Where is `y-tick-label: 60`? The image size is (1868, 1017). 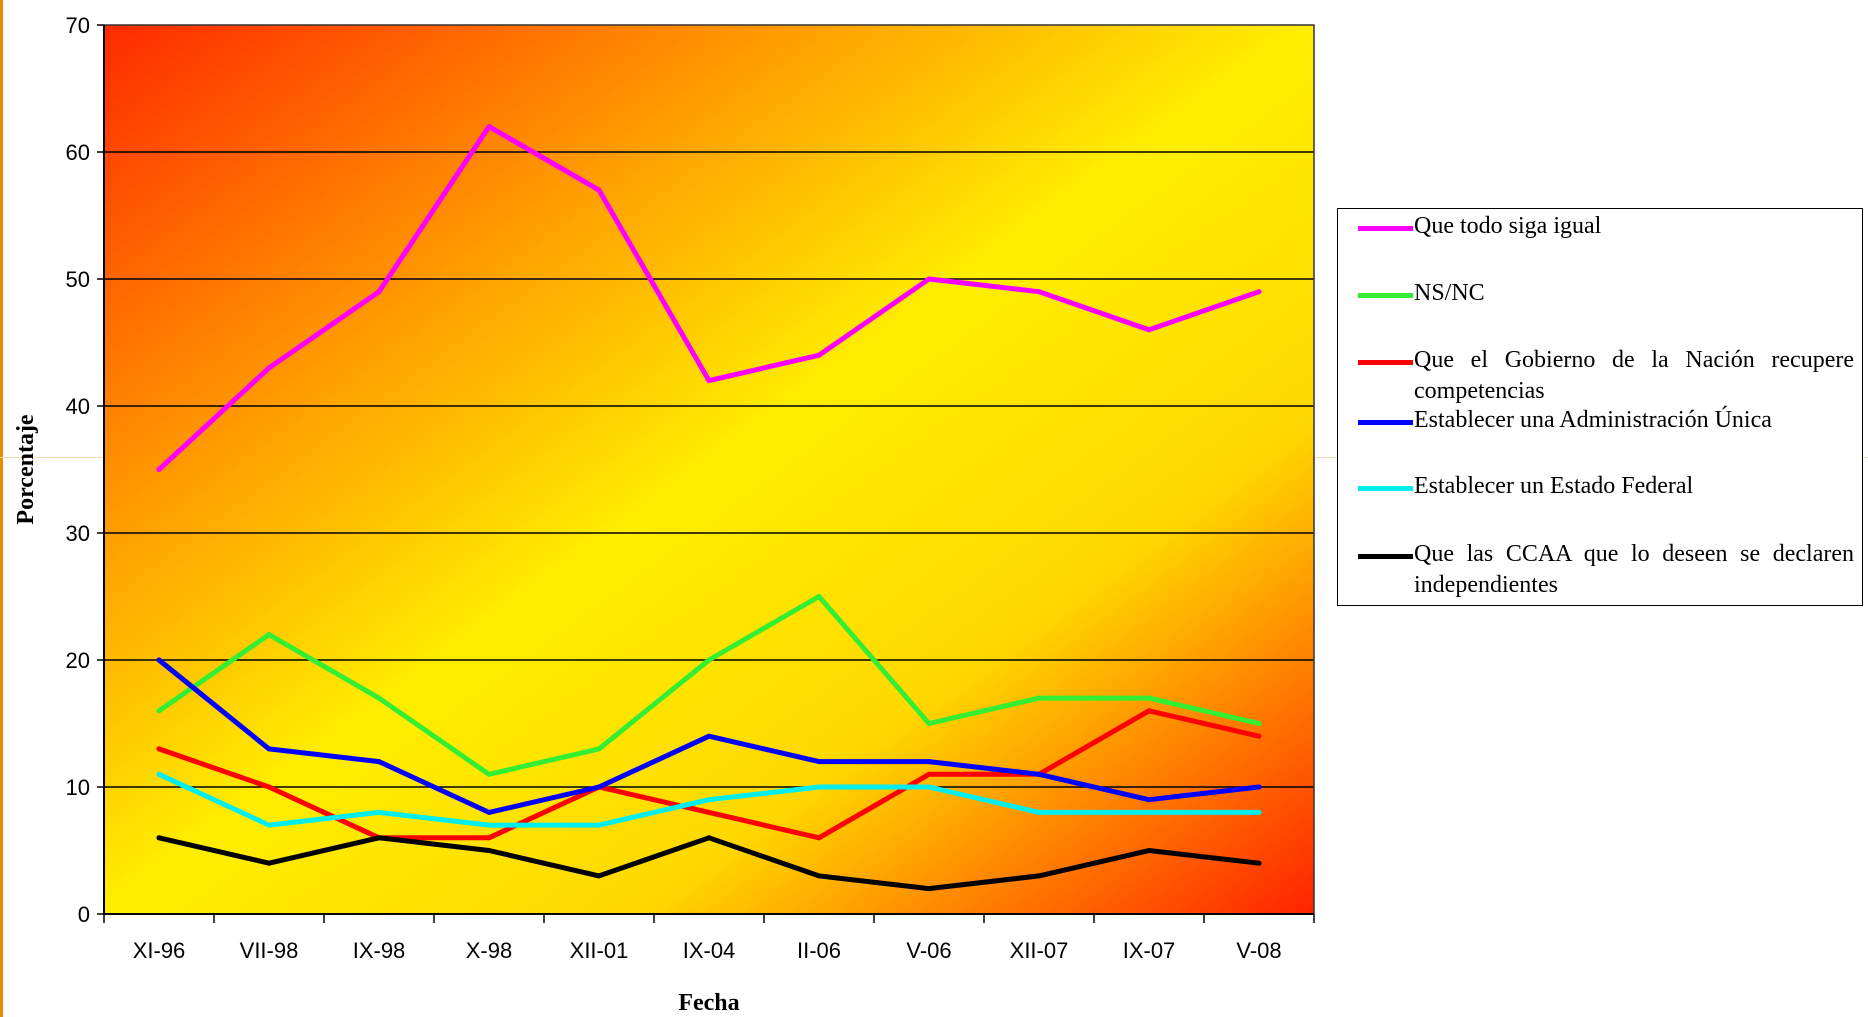 y-tick-label: 60 is located at coordinates (78, 152).